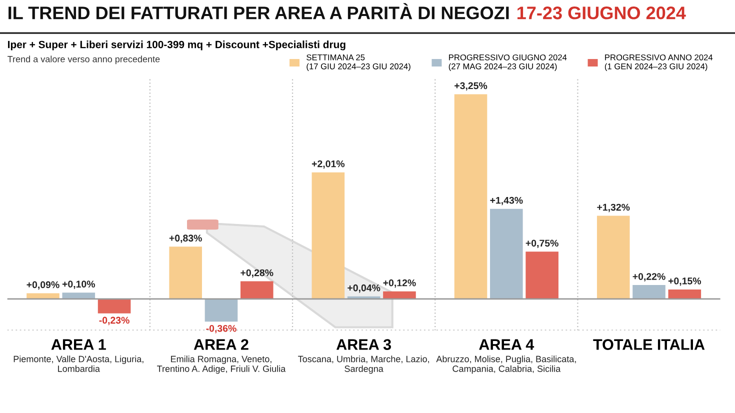 This screenshot has width=735, height=413. I want to click on x-tick-label: AREA 1, so click(78, 344).